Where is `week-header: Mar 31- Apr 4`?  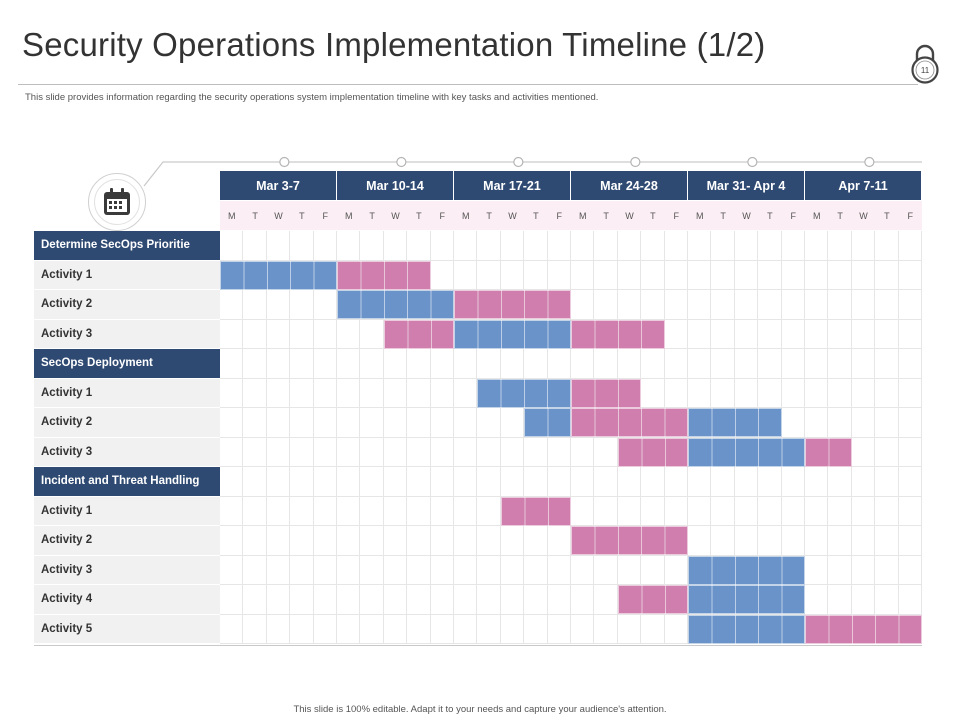 week-header: Mar 31- Apr 4 is located at coordinates (746, 185).